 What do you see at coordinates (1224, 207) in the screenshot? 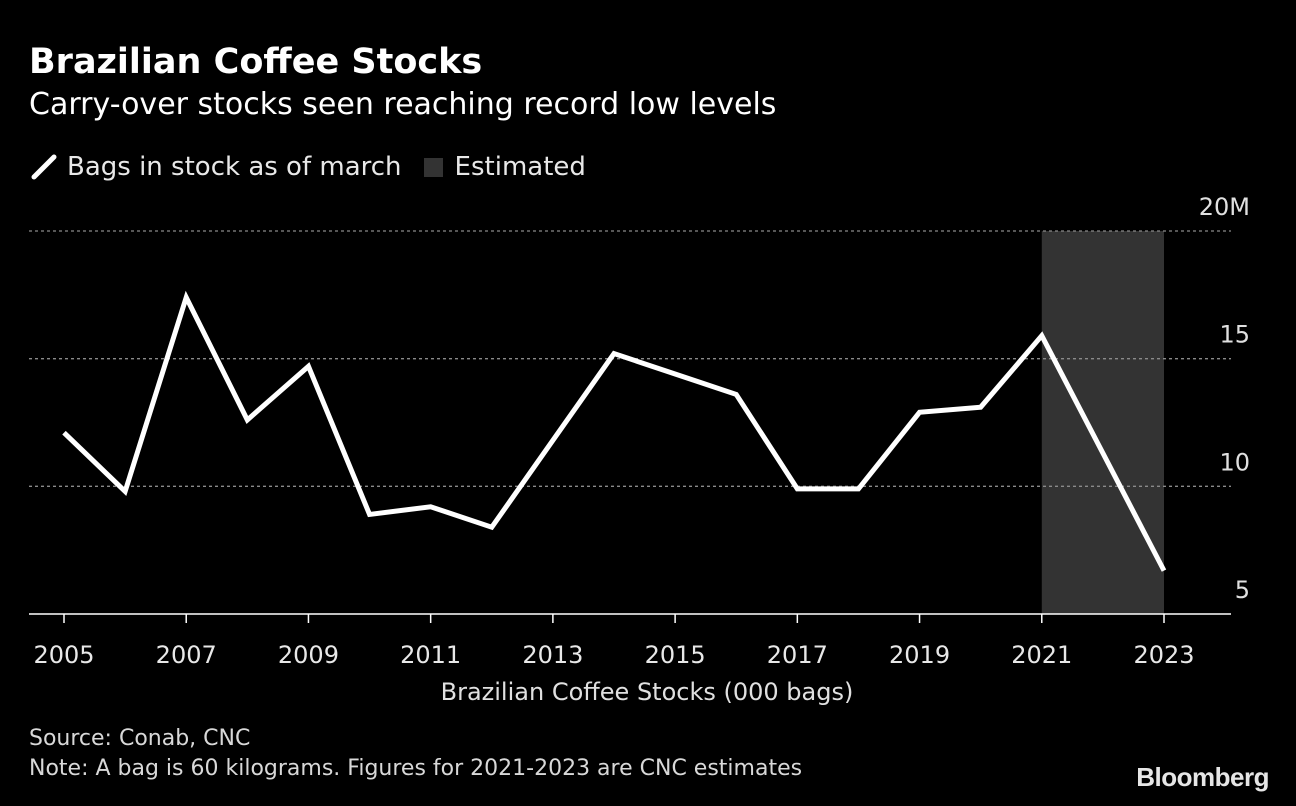
I see `y-tick-label: 20M` at bounding box center [1224, 207].